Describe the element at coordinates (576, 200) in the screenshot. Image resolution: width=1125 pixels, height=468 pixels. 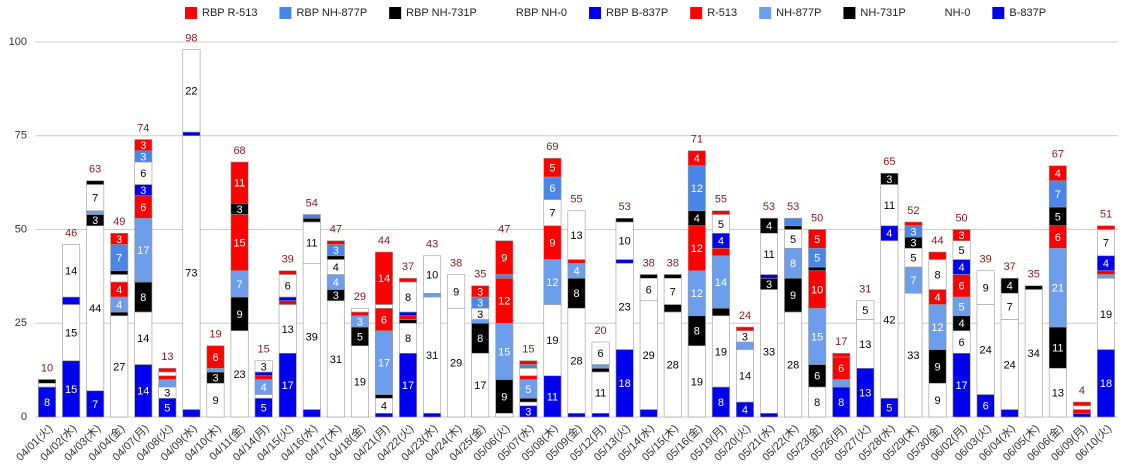
I see `total-label: 55` at that location.